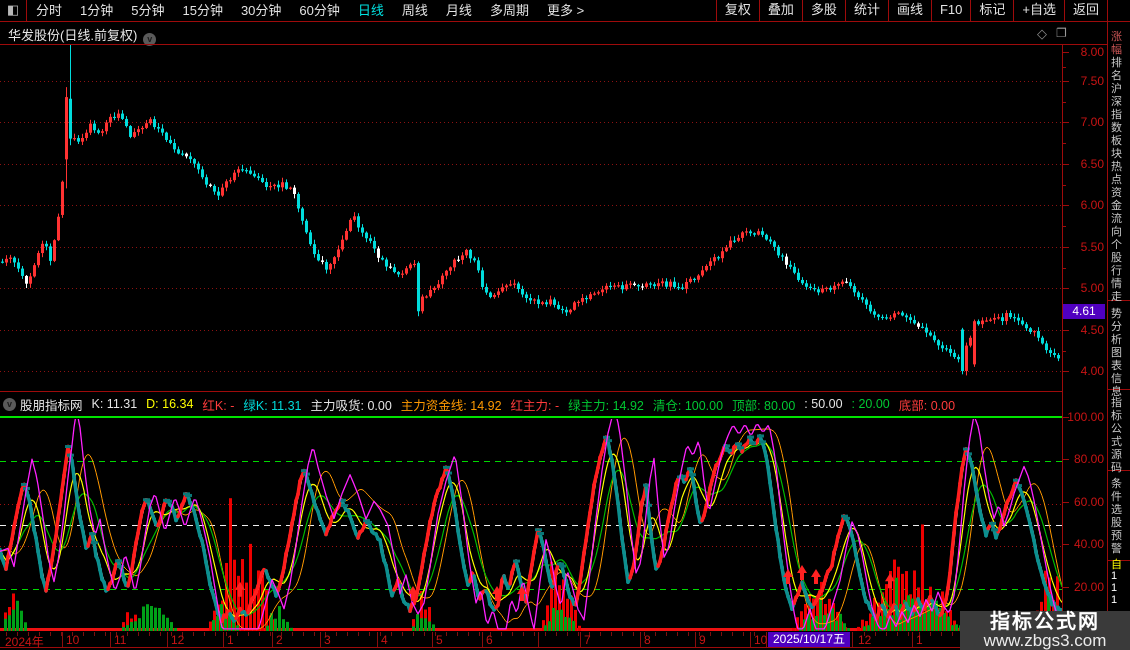  What do you see at coordinates (1085, 10) in the screenshot?
I see `toolbar-button-返回: 返回` at bounding box center [1085, 10].